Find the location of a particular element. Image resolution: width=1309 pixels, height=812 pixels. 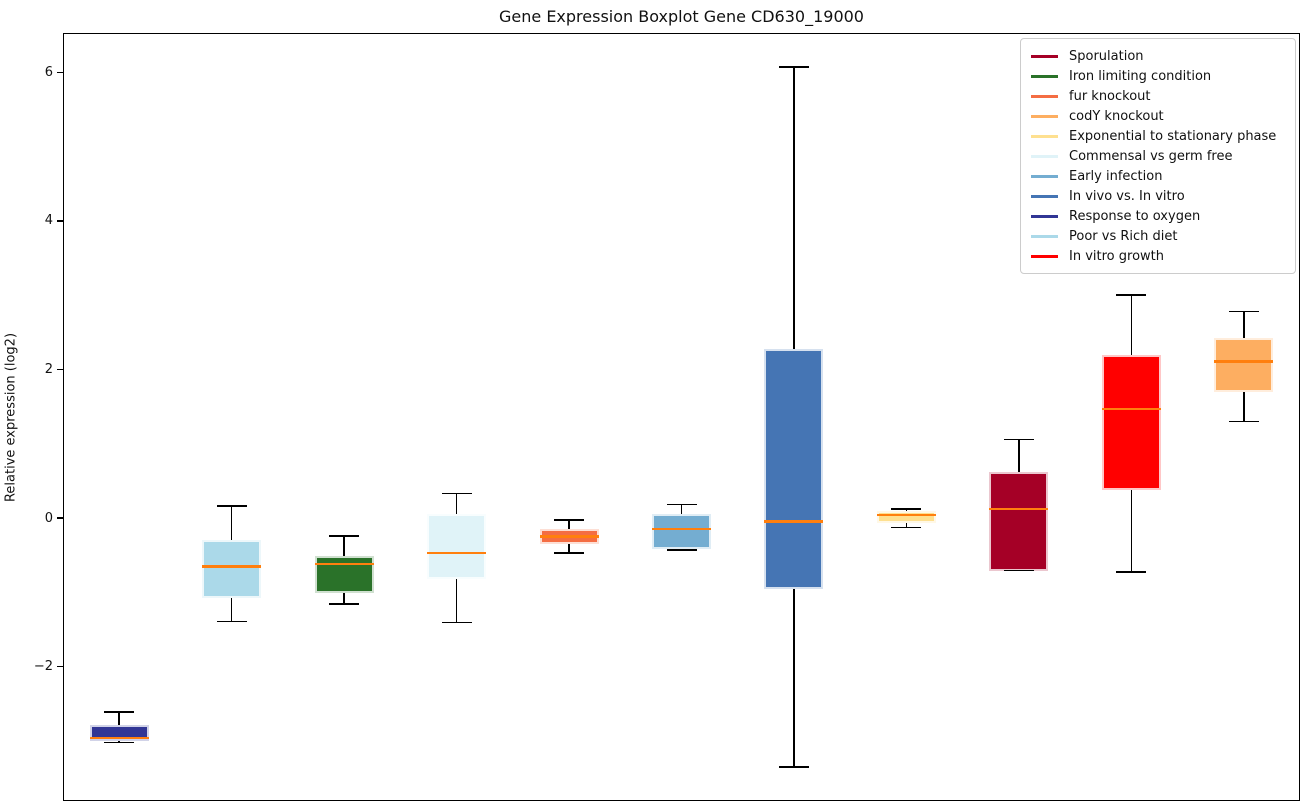

legend-label: Iron limiting condition is located at coordinates (1140, 76).